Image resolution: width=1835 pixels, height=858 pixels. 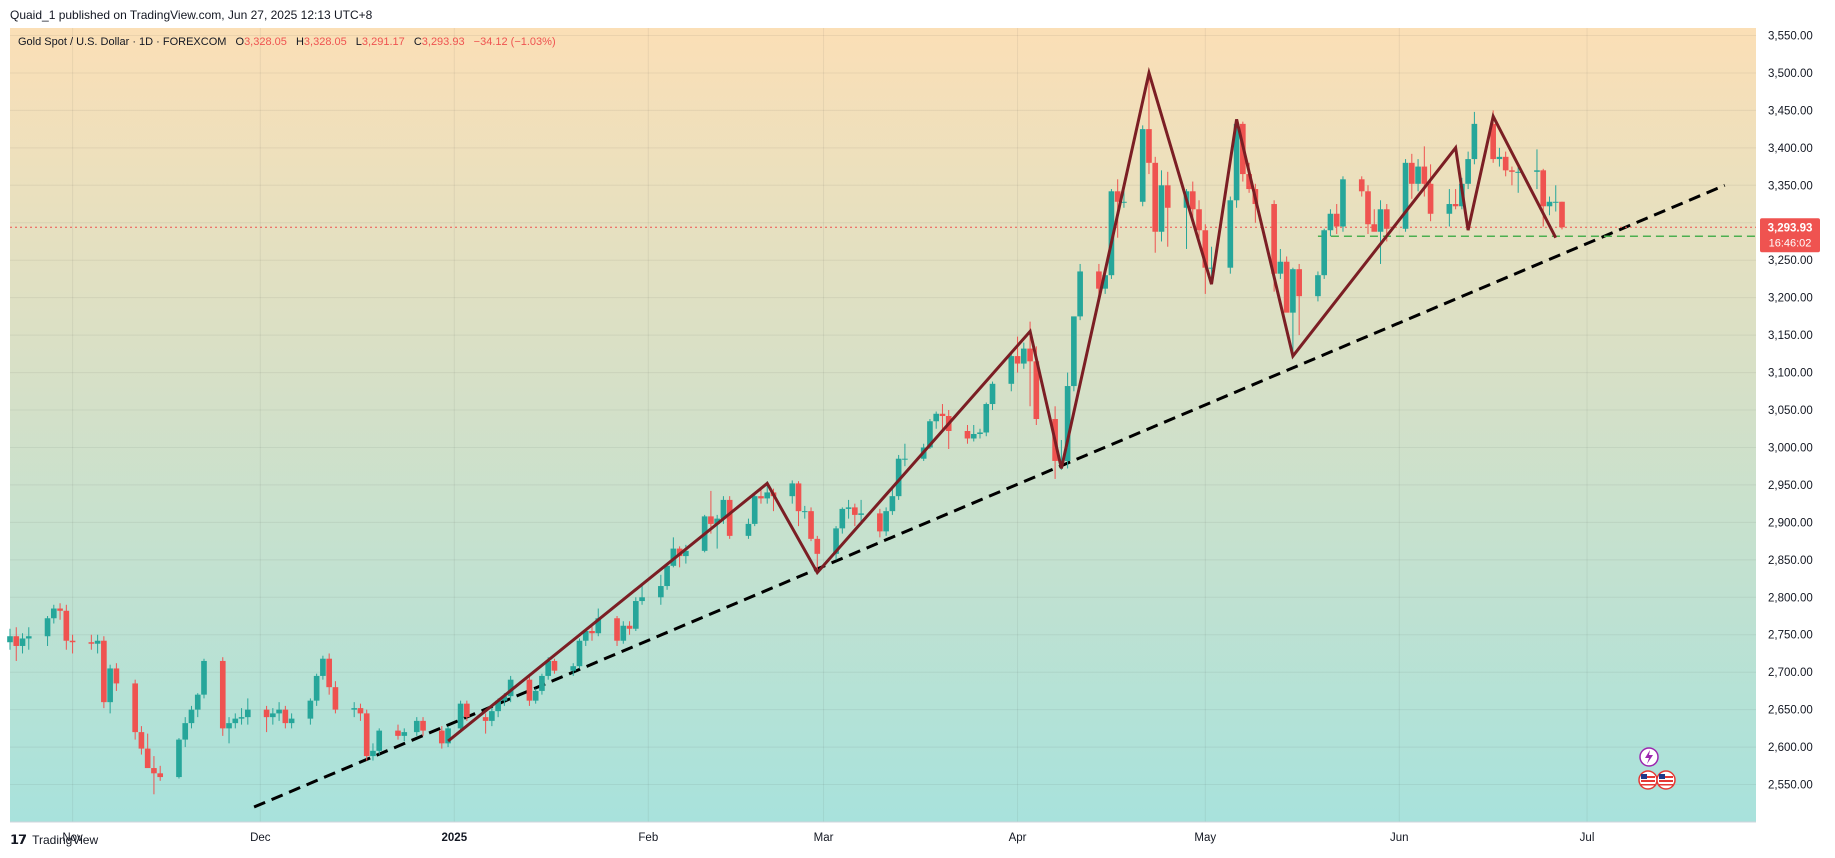 What do you see at coordinates (1790, 186) in the screenshot?
I see `y-tick-label: 3,350.00` at bounding box center [1790, 186].